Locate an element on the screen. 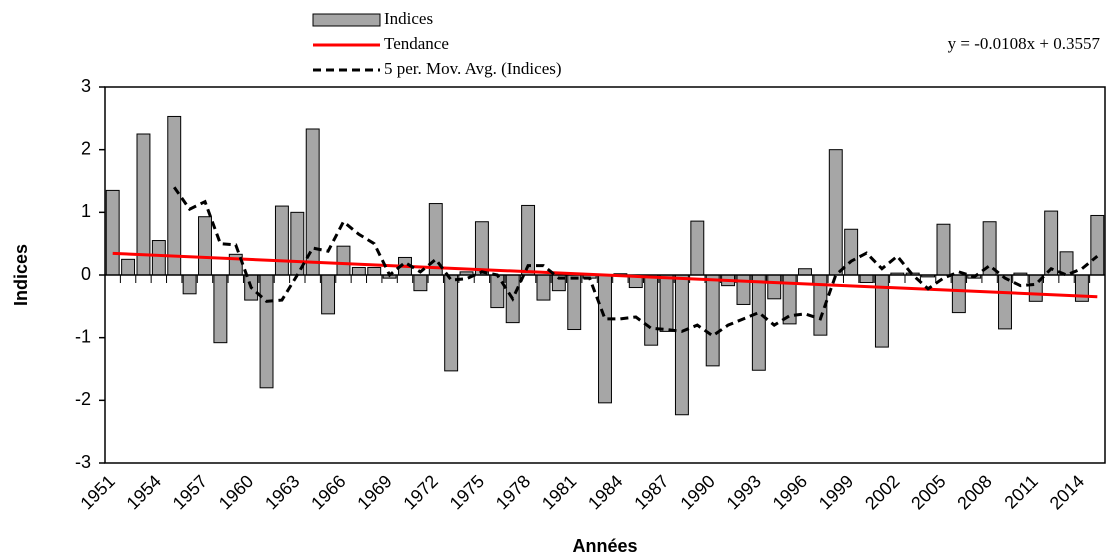 Image resolution: width=1107 pixels, height=557 pixels. x-tick-label: 2005 is located at coordinates (928, 492).